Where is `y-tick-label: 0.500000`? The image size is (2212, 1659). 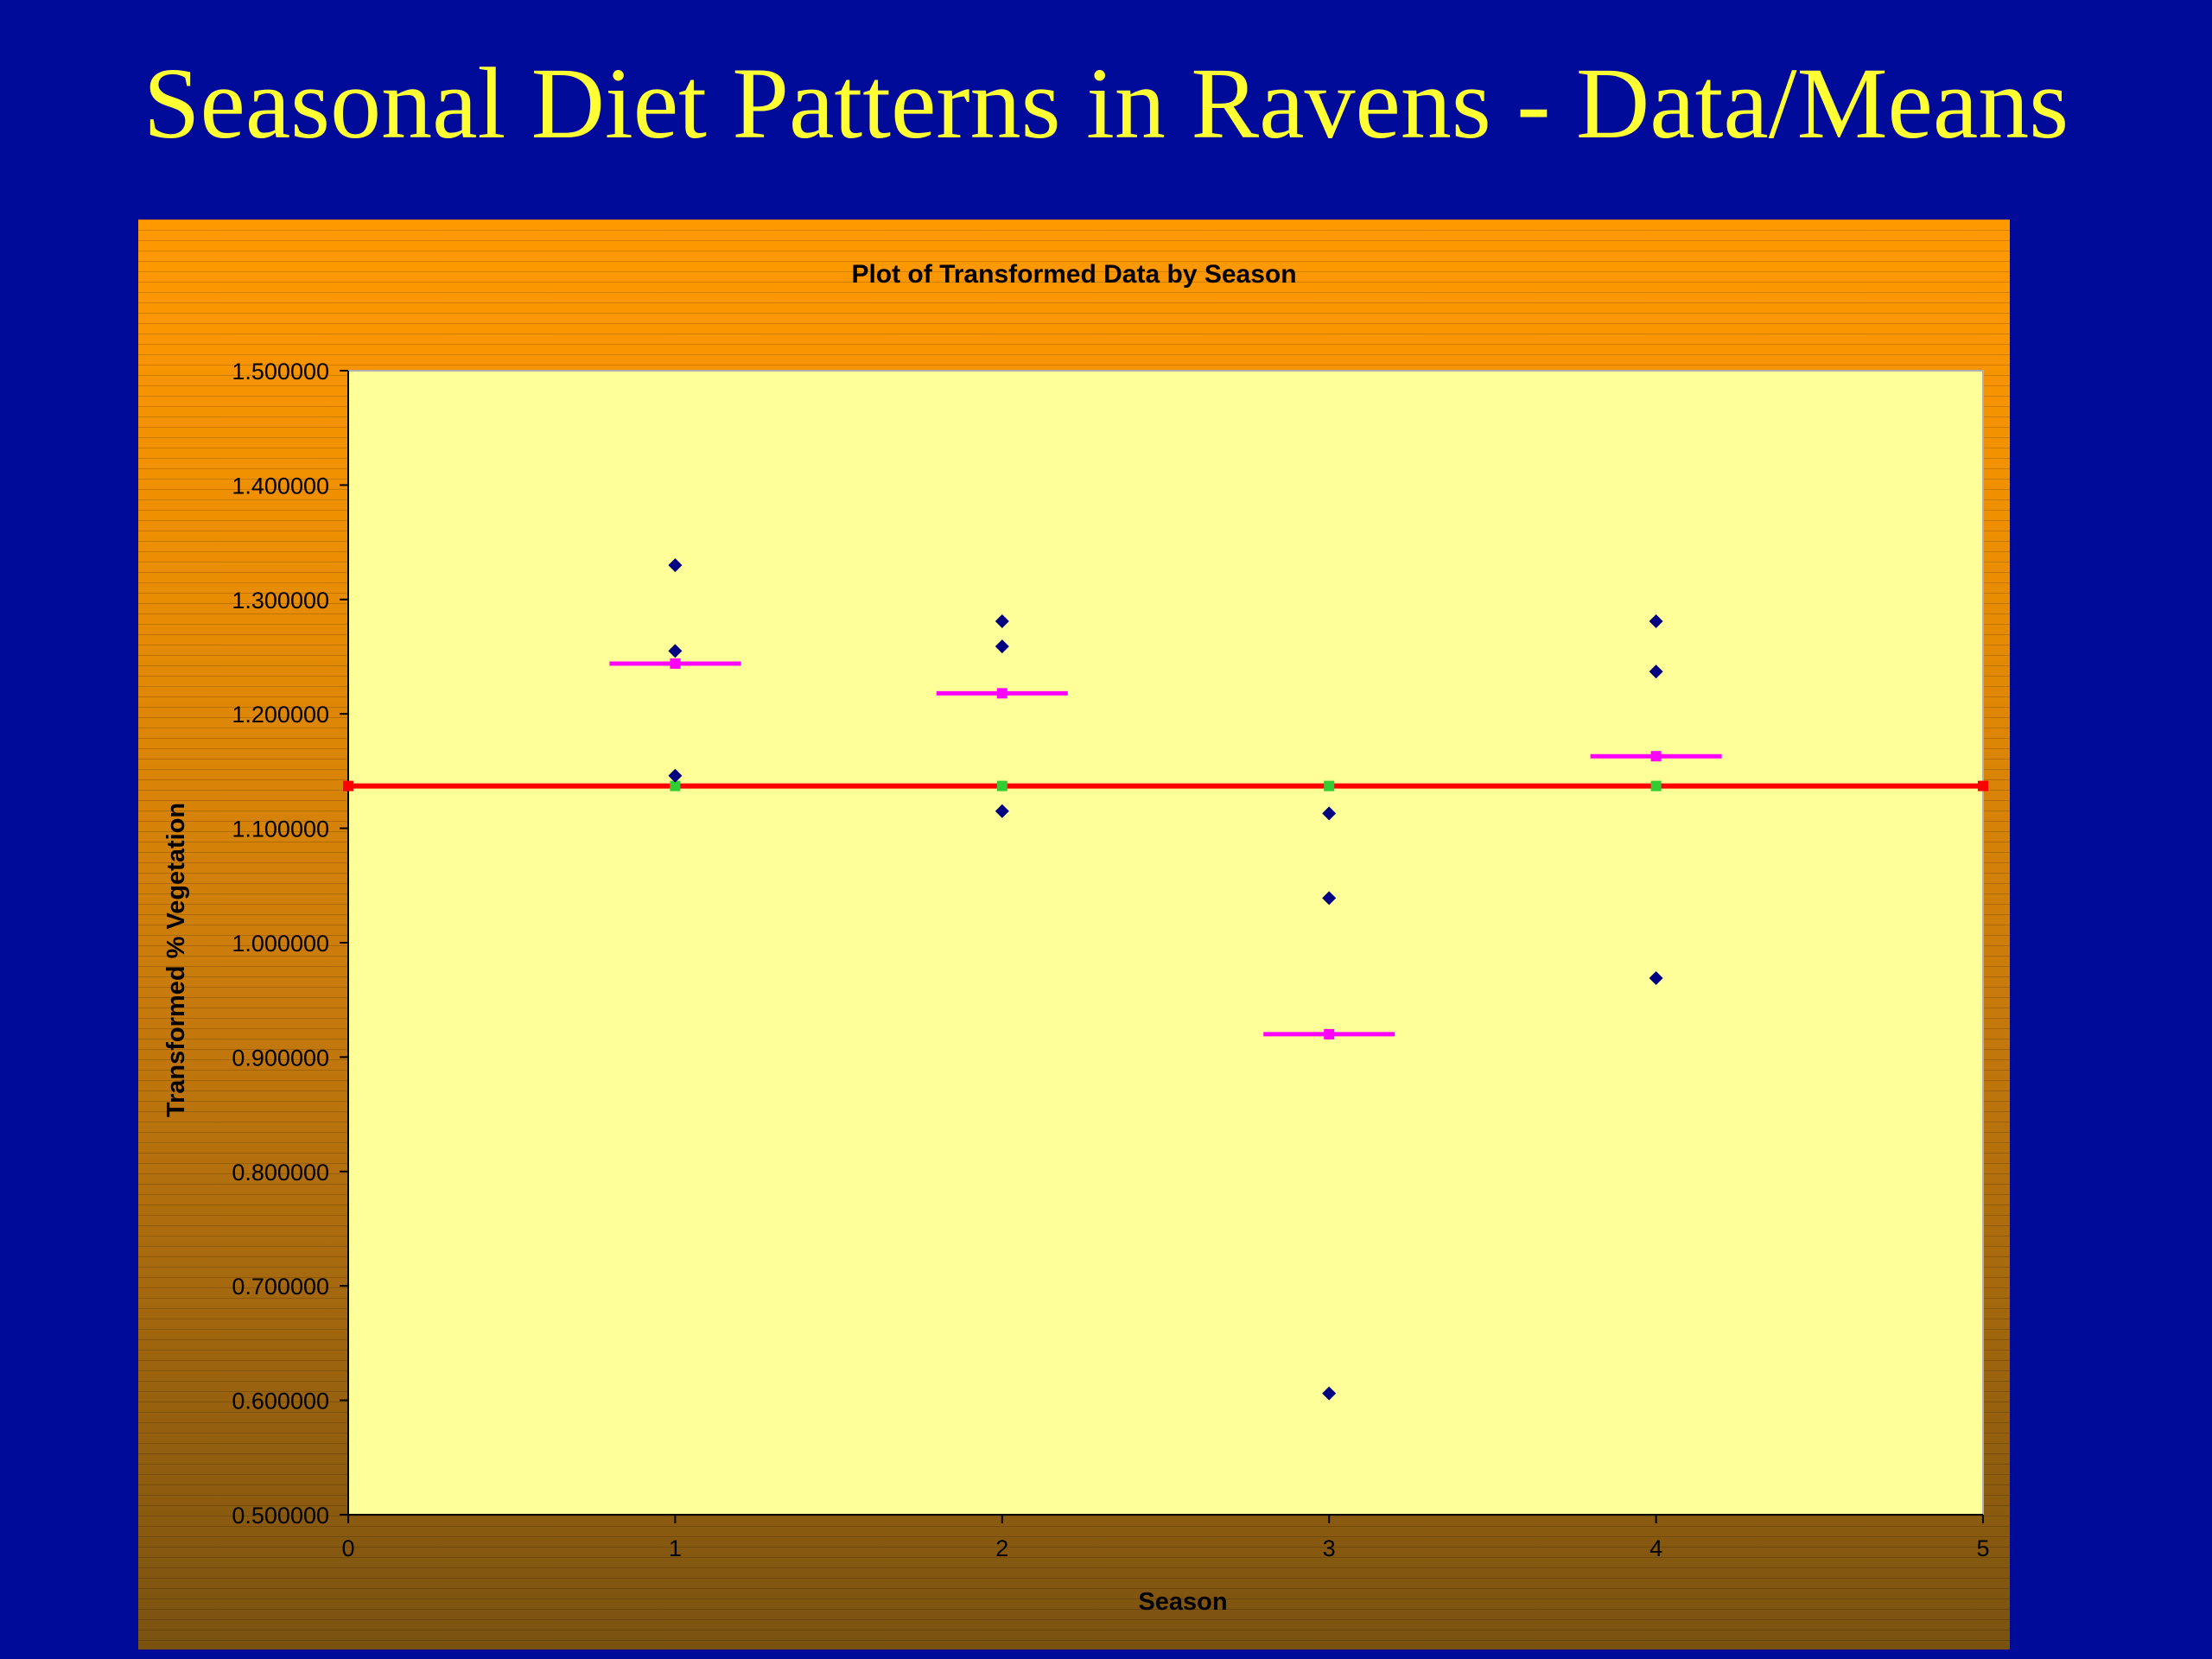 y-tick-label: 0.500000 is located at coordinates (280, 1516).